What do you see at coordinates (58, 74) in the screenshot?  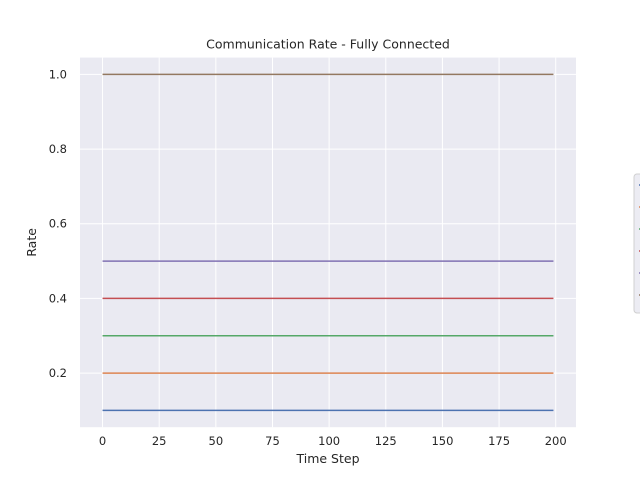 I see `y-tick-label: 1.0` at bounding box center [58, 74].